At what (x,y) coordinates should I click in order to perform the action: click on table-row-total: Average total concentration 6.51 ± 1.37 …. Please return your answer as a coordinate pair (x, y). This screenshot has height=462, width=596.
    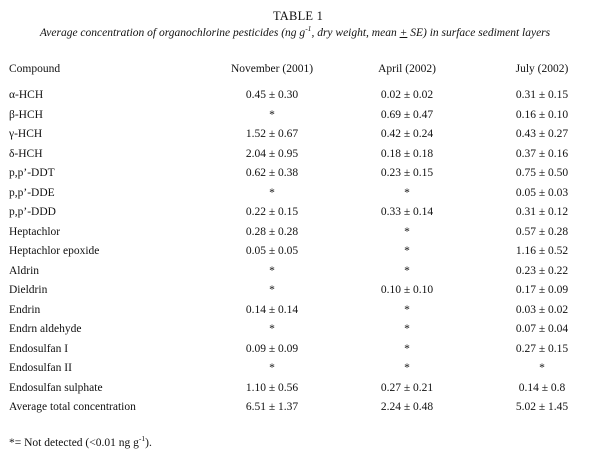
    Looking at the image, I should click on (298, 409).